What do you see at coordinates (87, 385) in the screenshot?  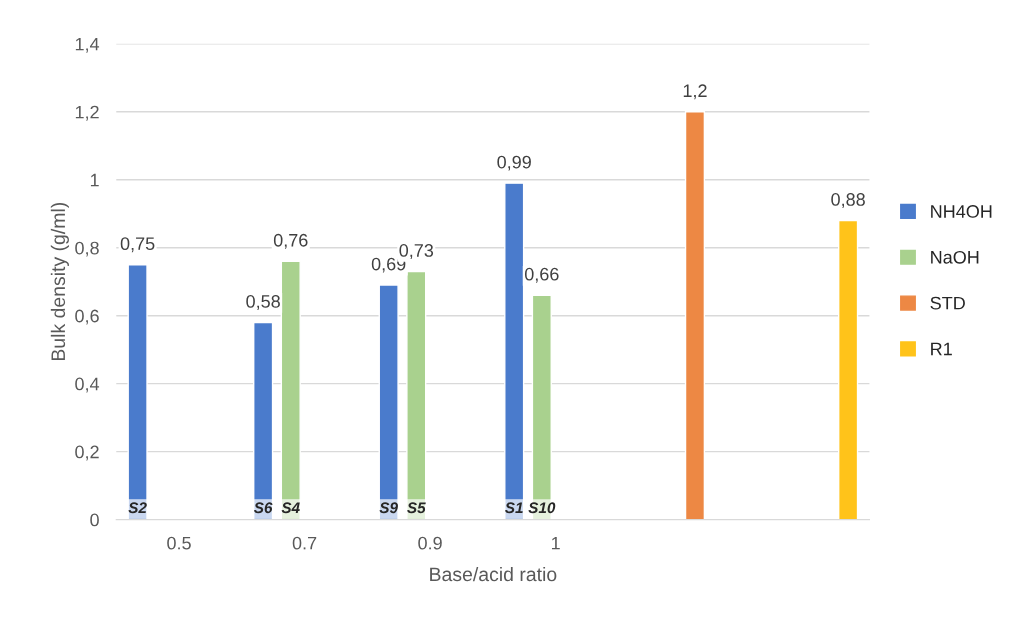 I see `y-tick-label: 0,4` at bounding box center [87, 385].